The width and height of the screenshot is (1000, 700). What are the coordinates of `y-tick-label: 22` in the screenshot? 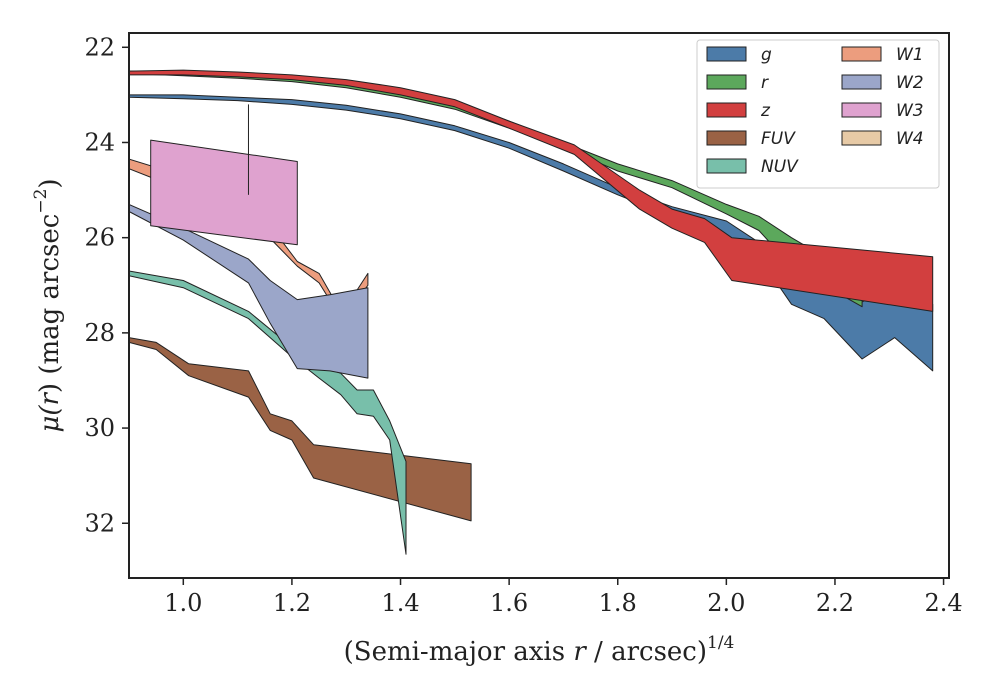 It's located at (99, 47).